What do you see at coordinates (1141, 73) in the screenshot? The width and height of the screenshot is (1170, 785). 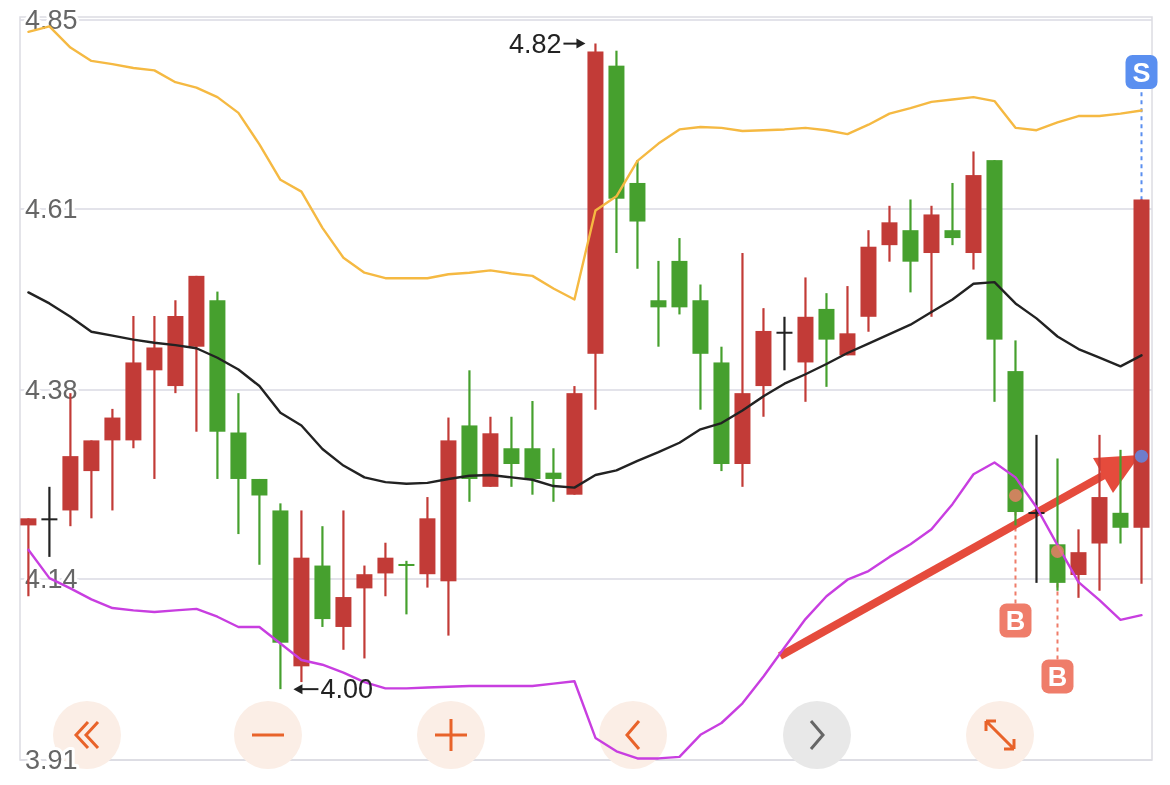 I see `text: S` at bounding box center [1141, 73].